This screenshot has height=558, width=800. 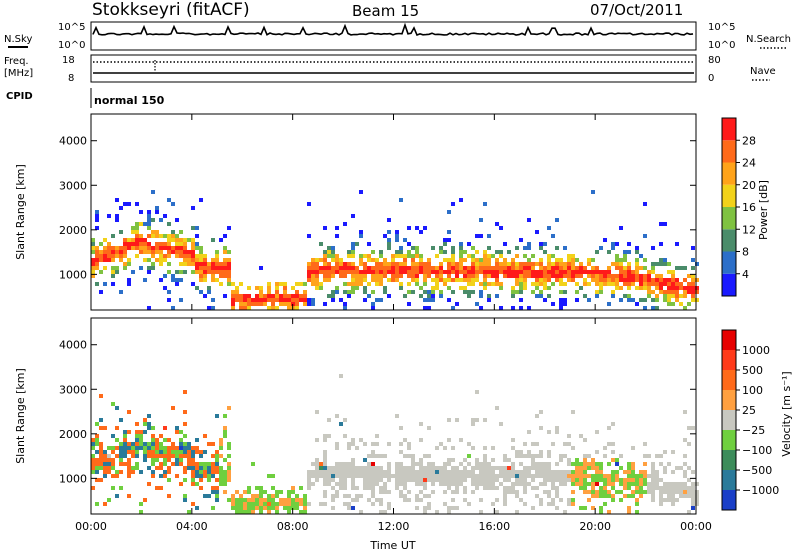 I want to click on colorbar-segment, so click(x=729, y=460).